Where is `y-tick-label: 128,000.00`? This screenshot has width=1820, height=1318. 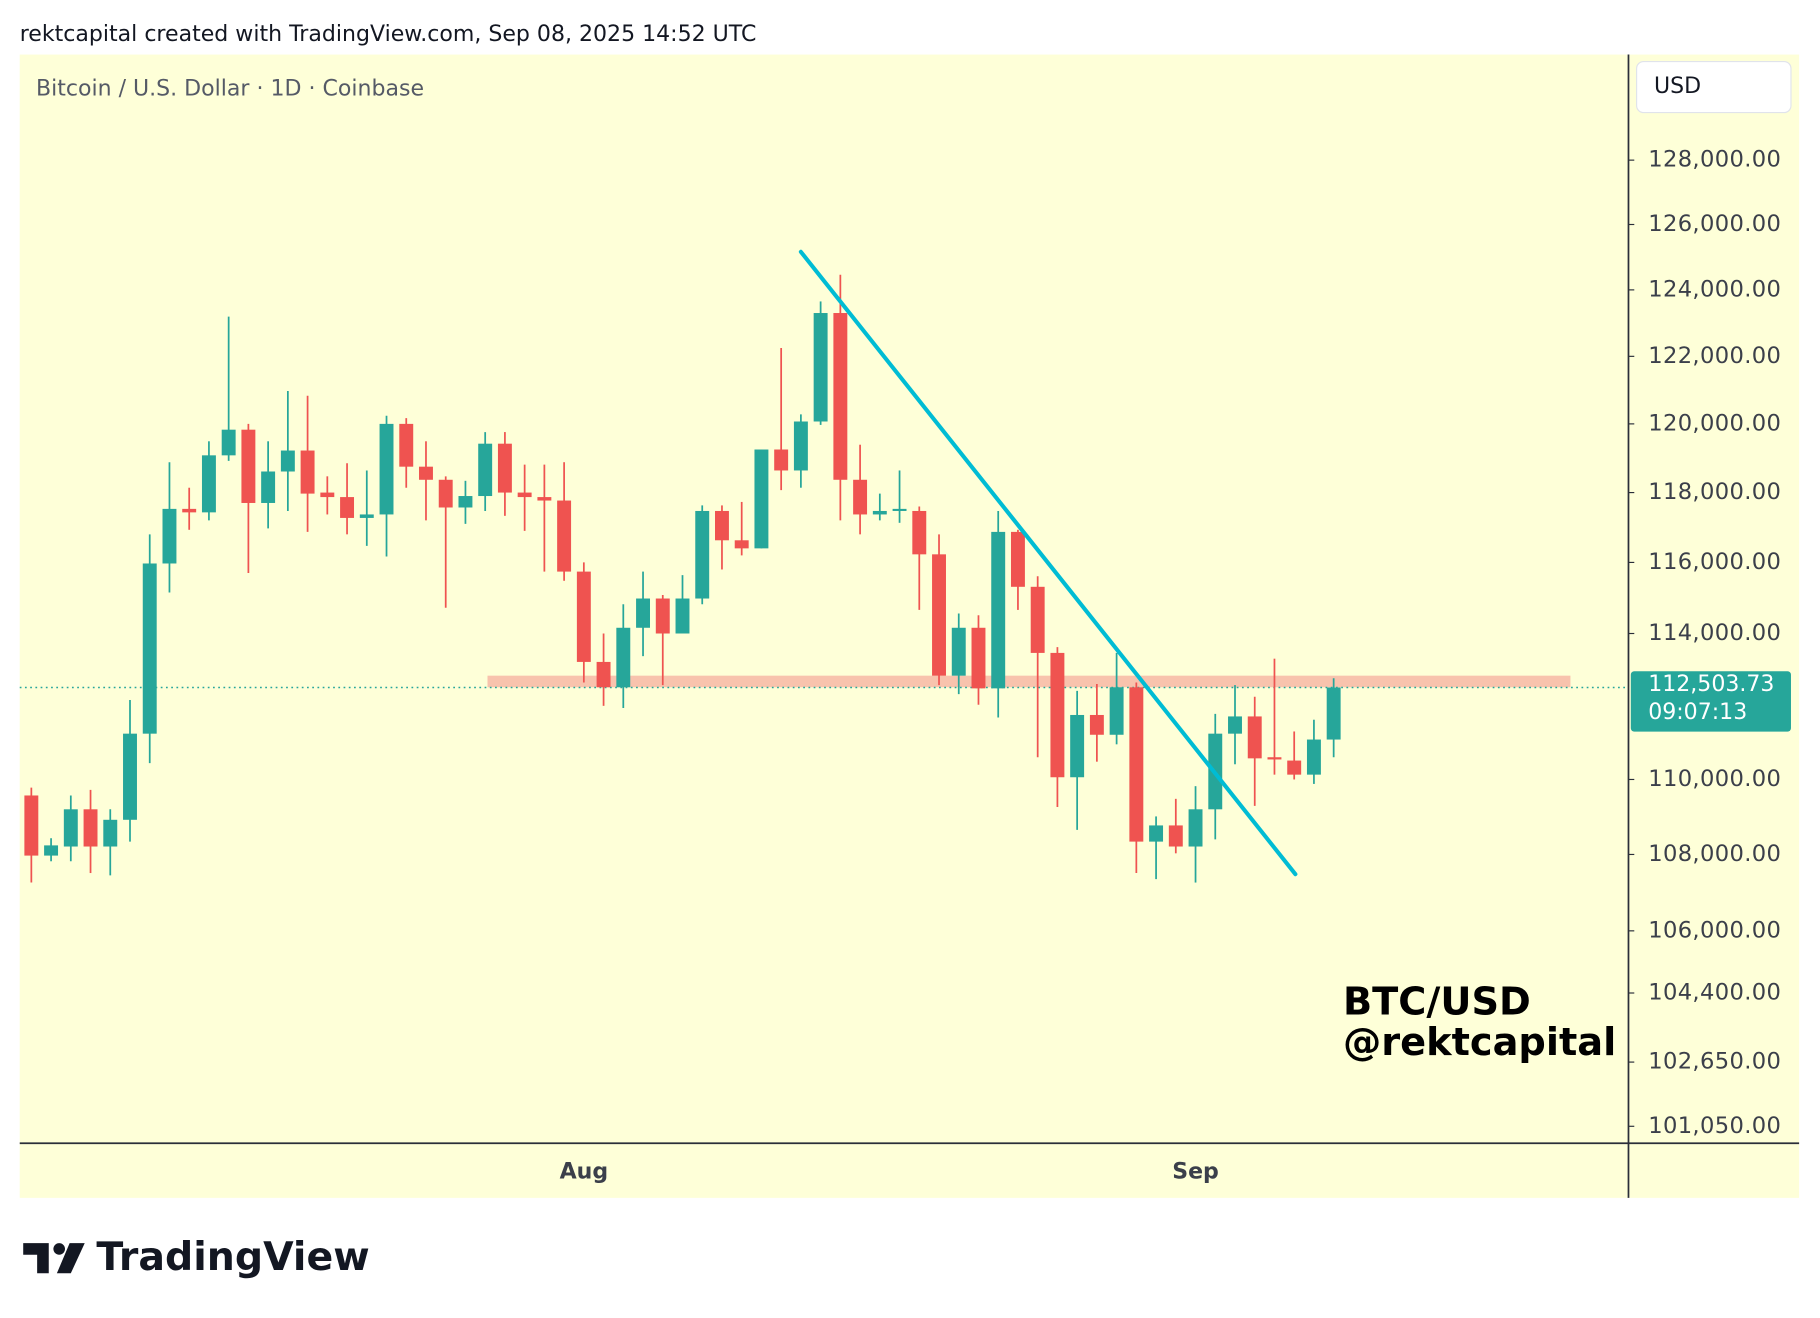
y-tick-label: 128,000.00 is located at coordinates (1714, 160).